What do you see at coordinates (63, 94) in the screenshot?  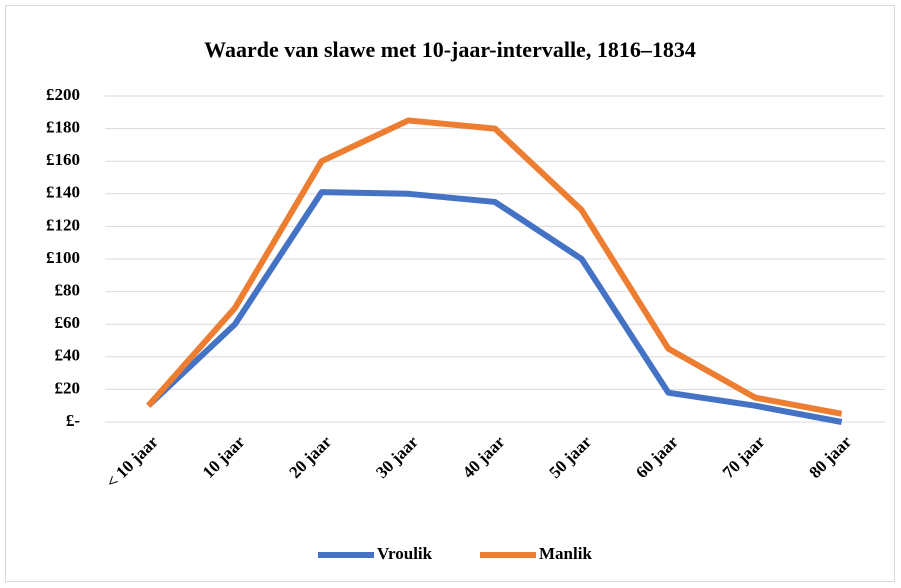 I see `y-tick-label: £200` at bounding box center [63, 94].